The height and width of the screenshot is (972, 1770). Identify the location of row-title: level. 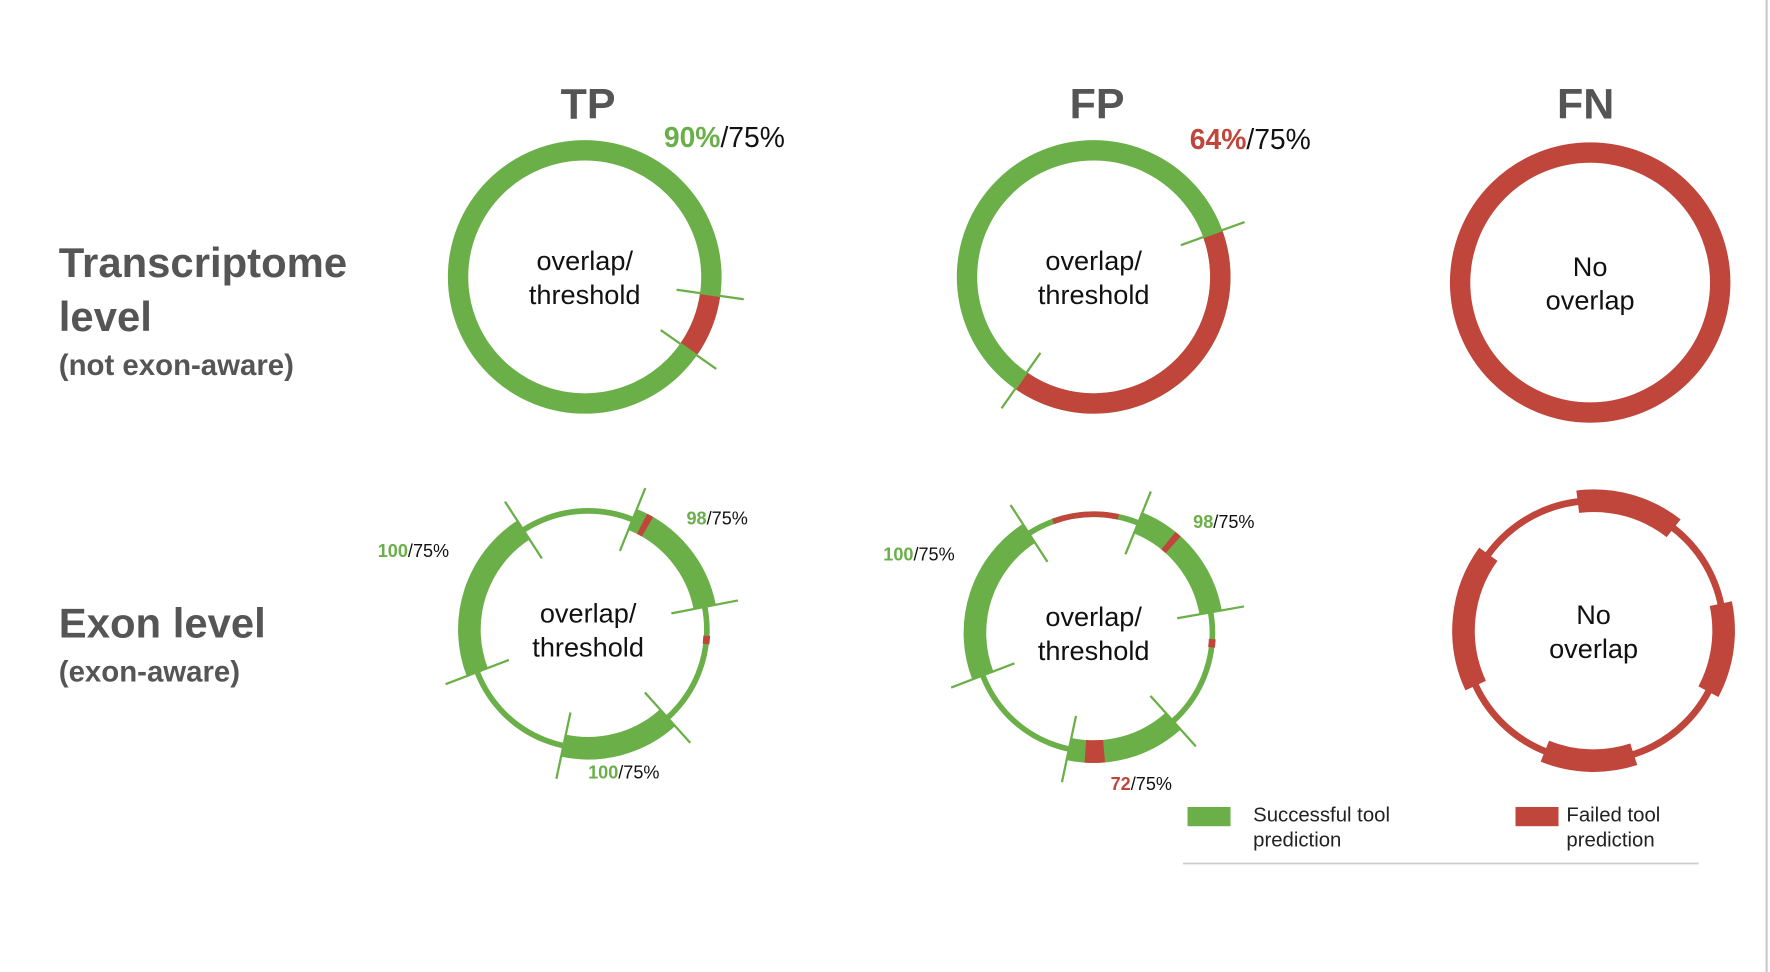
(105, 316).